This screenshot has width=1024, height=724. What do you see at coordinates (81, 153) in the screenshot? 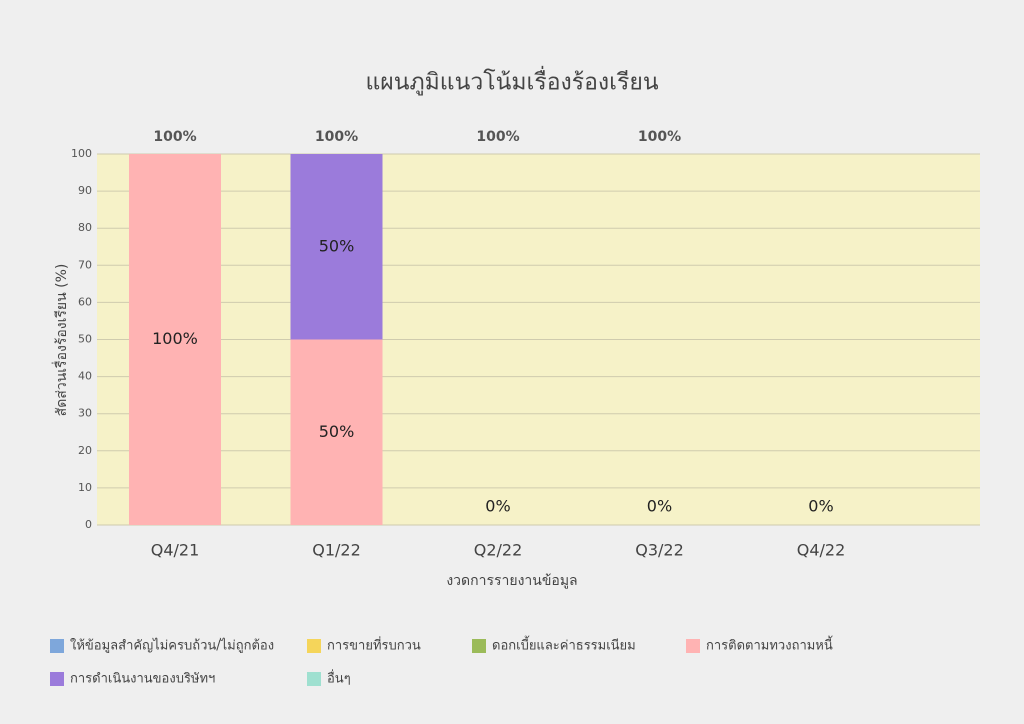
I see `y-tick-label: 100` at bounding box center [81, 153].